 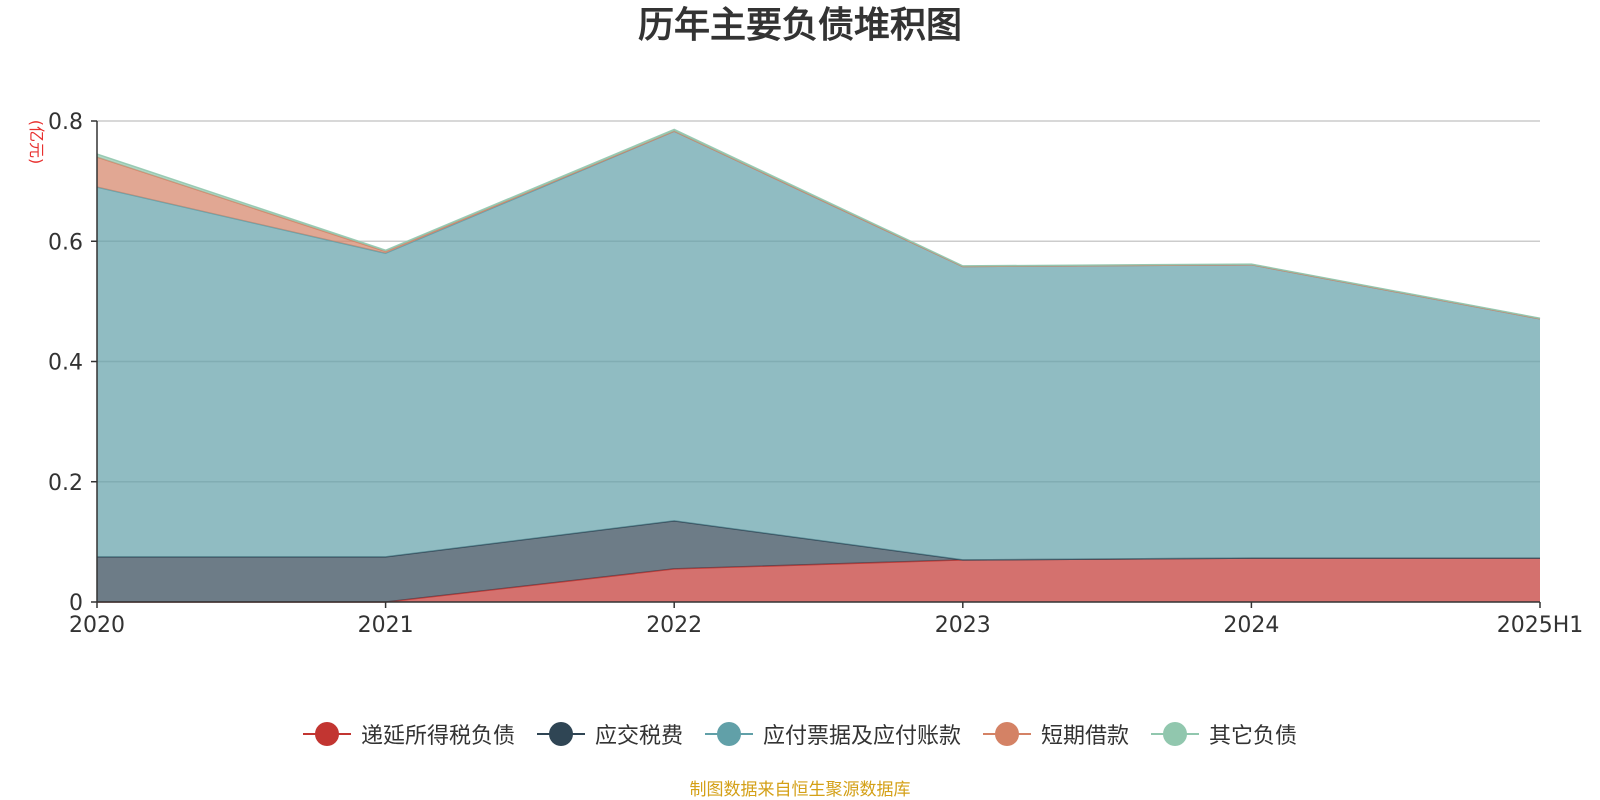 What do you see at coordinates (97, 625) in the screenshot?
I see `x-tick-label: 2020` at bounding box center [97, 625].